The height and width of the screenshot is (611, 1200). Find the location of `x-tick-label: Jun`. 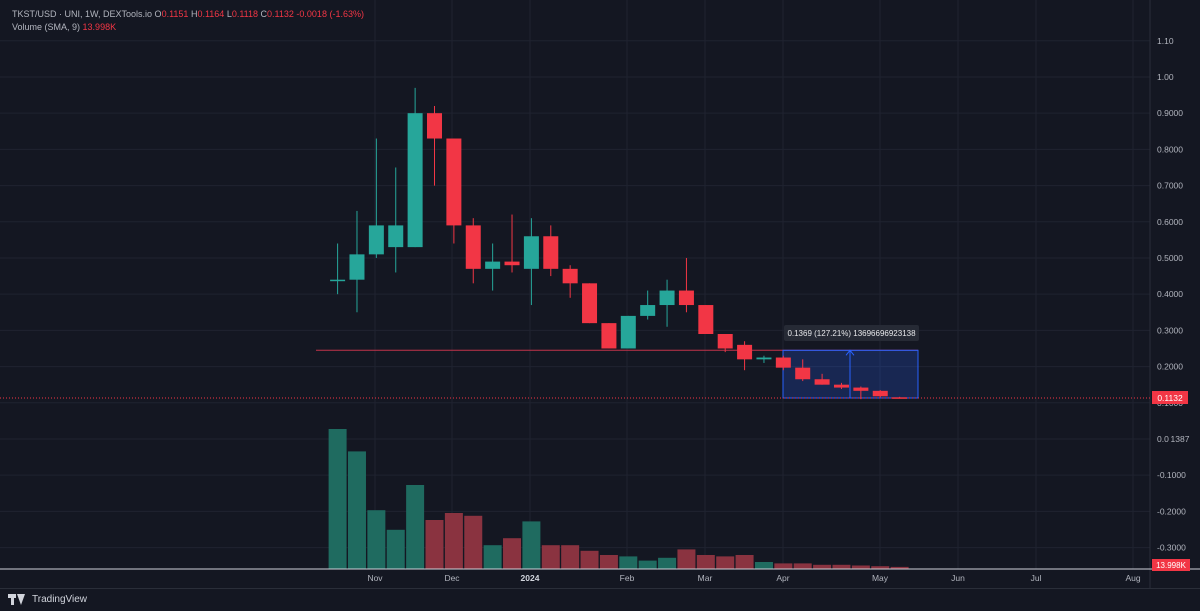

x-tick-label: Jun is located at coordinates (958, 578).